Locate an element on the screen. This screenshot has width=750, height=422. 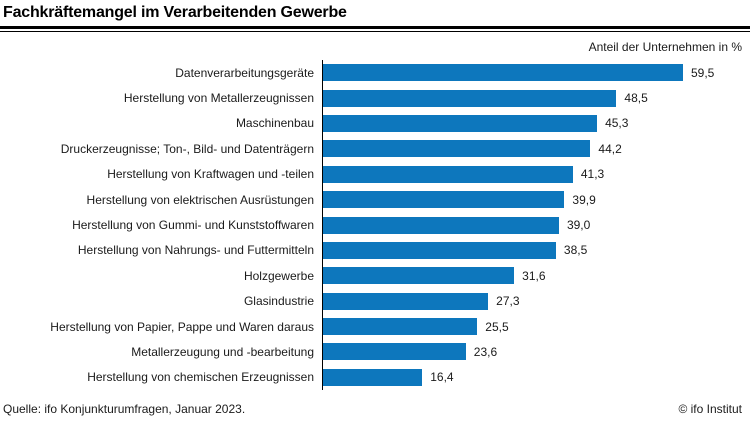
category-label: Metallerzeugung und -bearbeitung is located at coordinates (222, 351).